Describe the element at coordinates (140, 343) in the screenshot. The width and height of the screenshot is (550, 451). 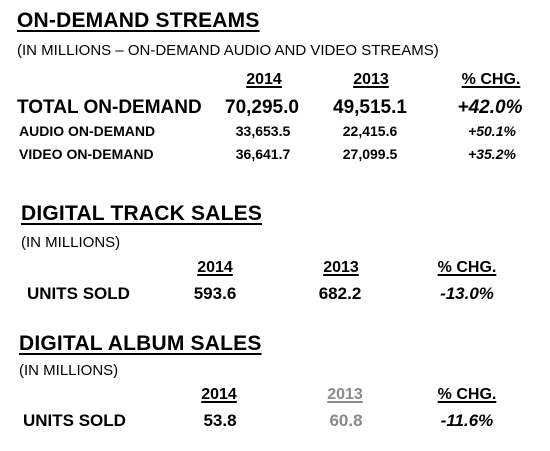
I see `album-title: DIGITAL ALBUM SALES` at that location.